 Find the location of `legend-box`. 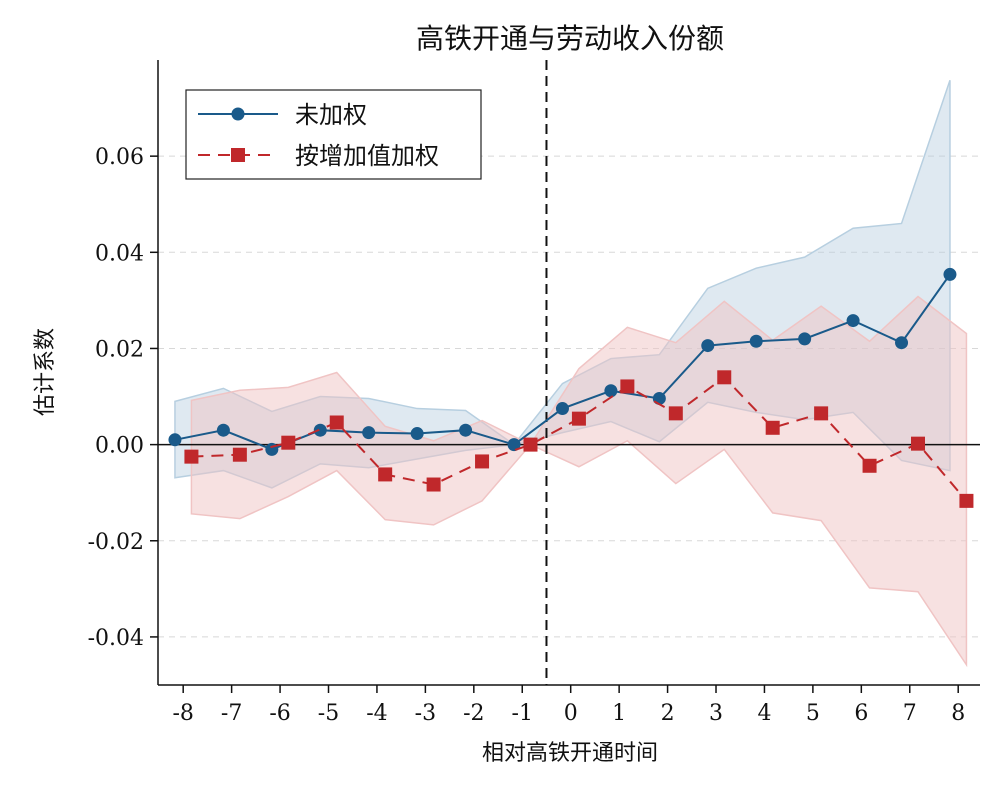

legend-box is located at coordinates (333, 134).